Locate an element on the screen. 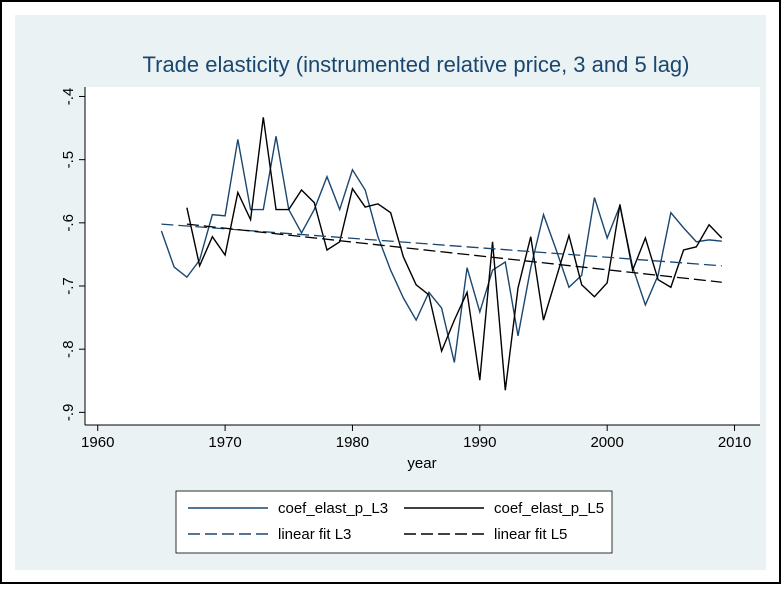 This screenshot has width=781, height=589. y-tick-label: -.4 is located at coordinates (68, 97).